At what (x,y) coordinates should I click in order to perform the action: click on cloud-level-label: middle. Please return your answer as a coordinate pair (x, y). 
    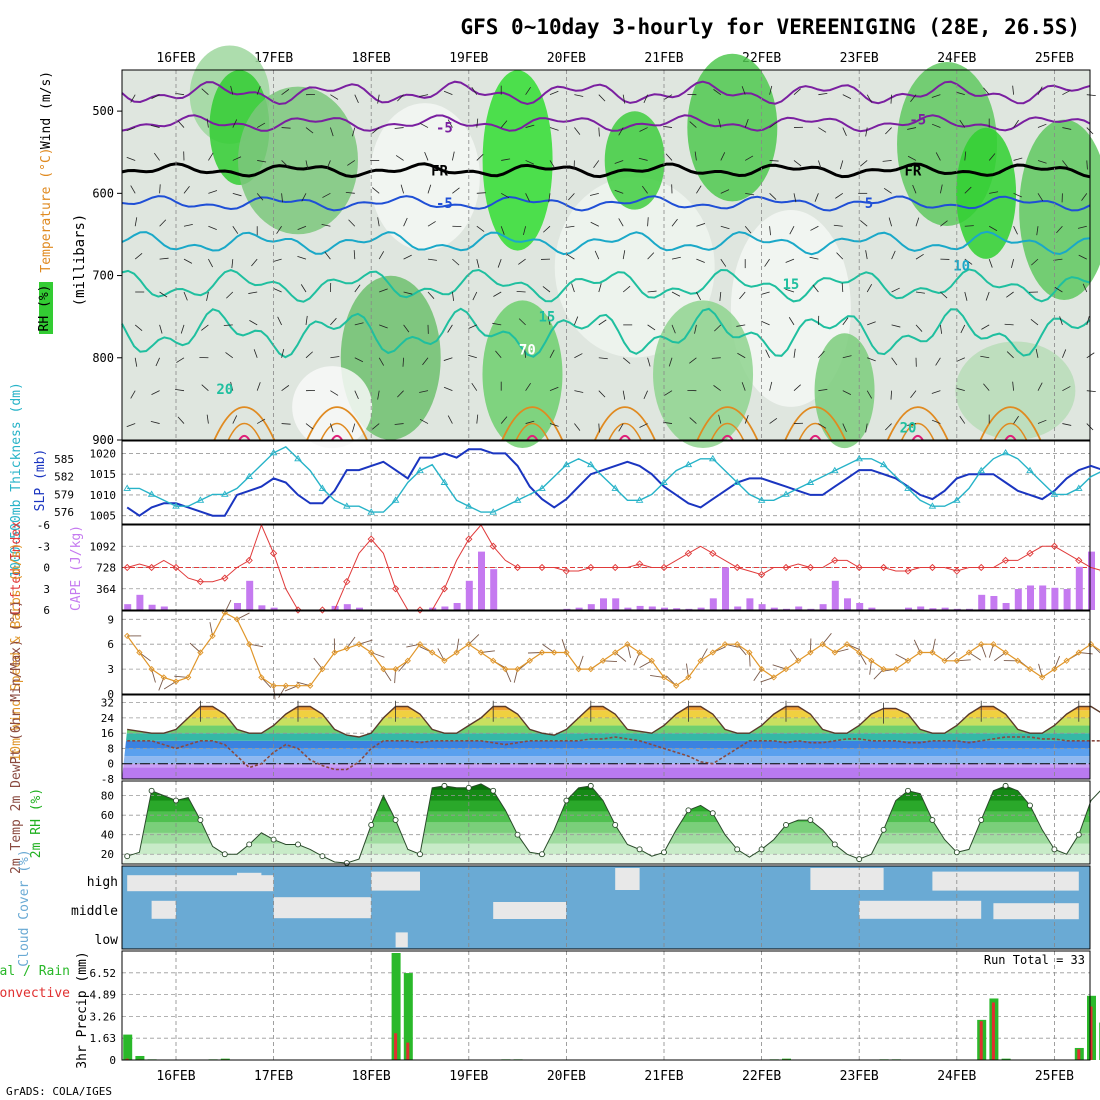
    Looking at the image, I should click on (94, 911).